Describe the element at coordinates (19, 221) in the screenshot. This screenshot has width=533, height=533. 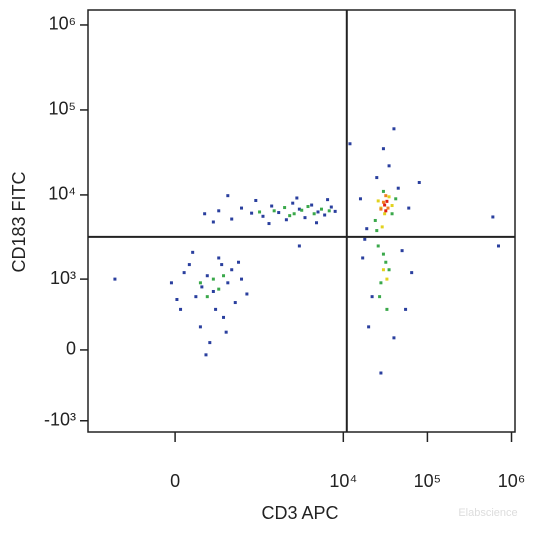
I see `y-axis-title: CD183 FITC` at that location.